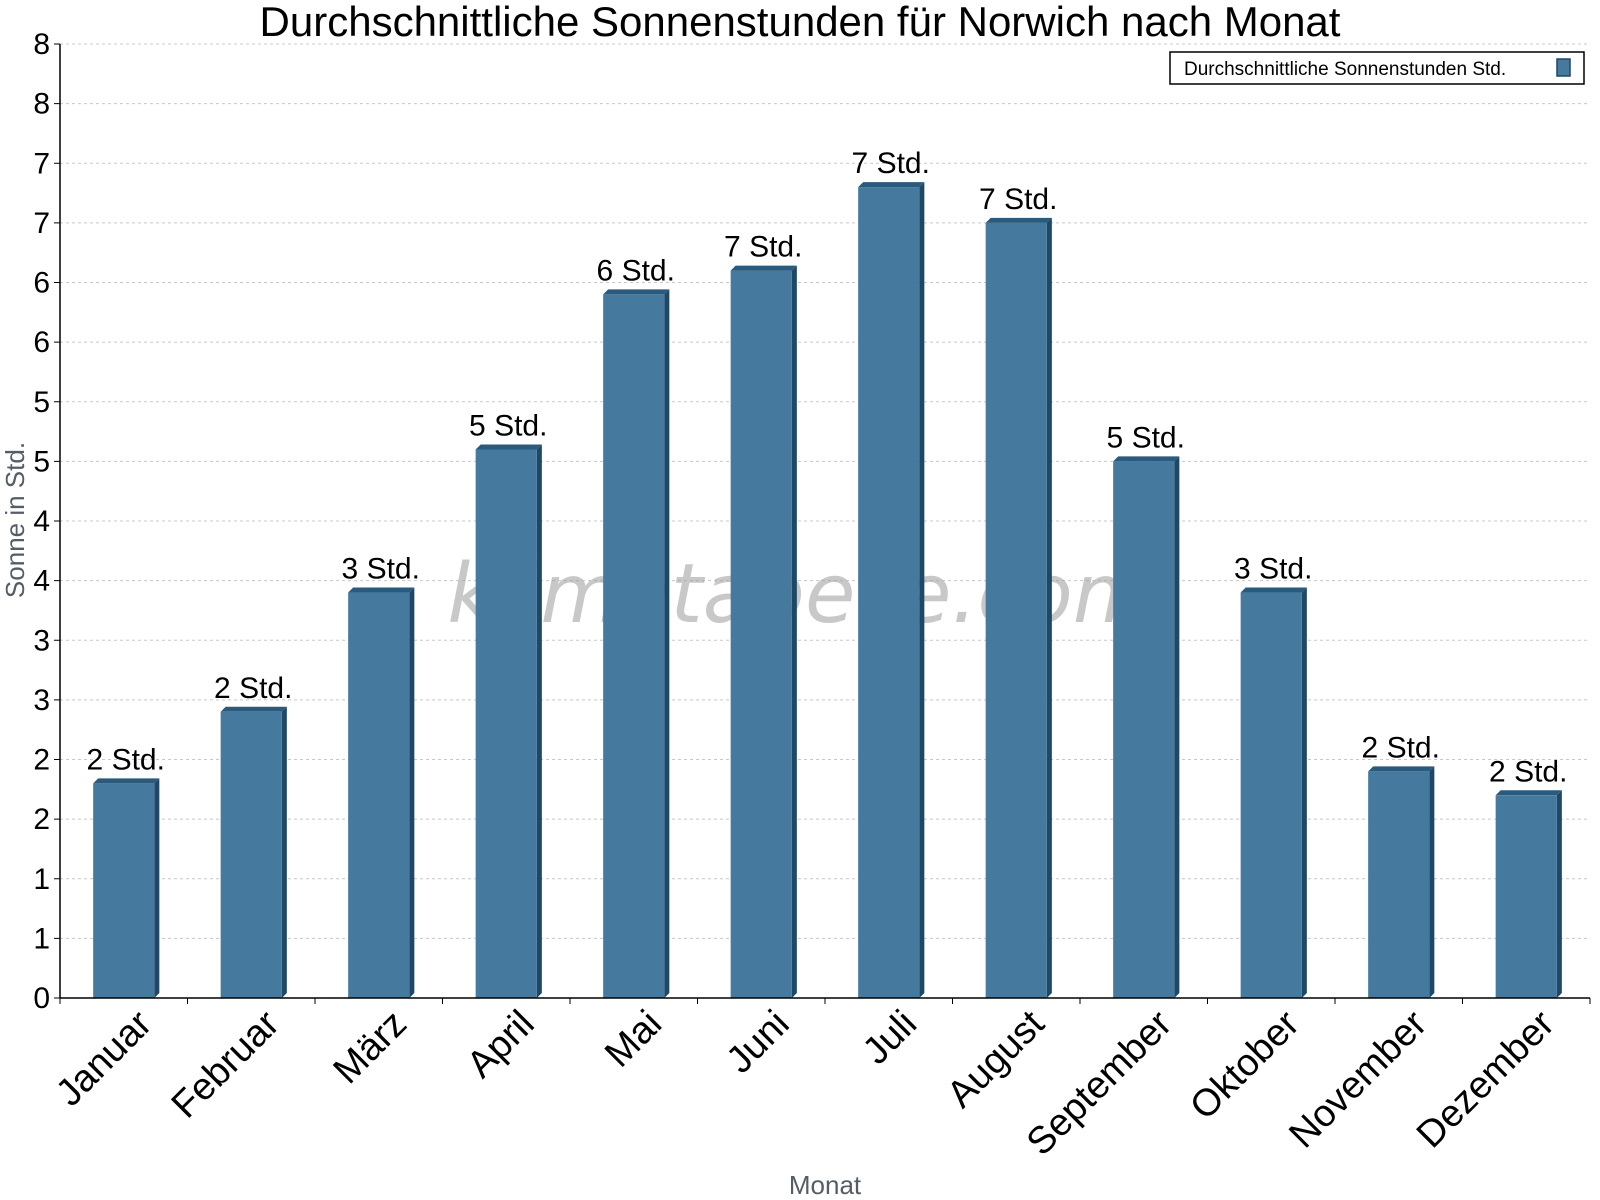 Image resolution: width=1600 pixels, height=1200 pixels. What do you see at coordinates (1358, 1079) in the screenshot?
I see `x-tick-label: November` at bounding box center [1358, 1079].